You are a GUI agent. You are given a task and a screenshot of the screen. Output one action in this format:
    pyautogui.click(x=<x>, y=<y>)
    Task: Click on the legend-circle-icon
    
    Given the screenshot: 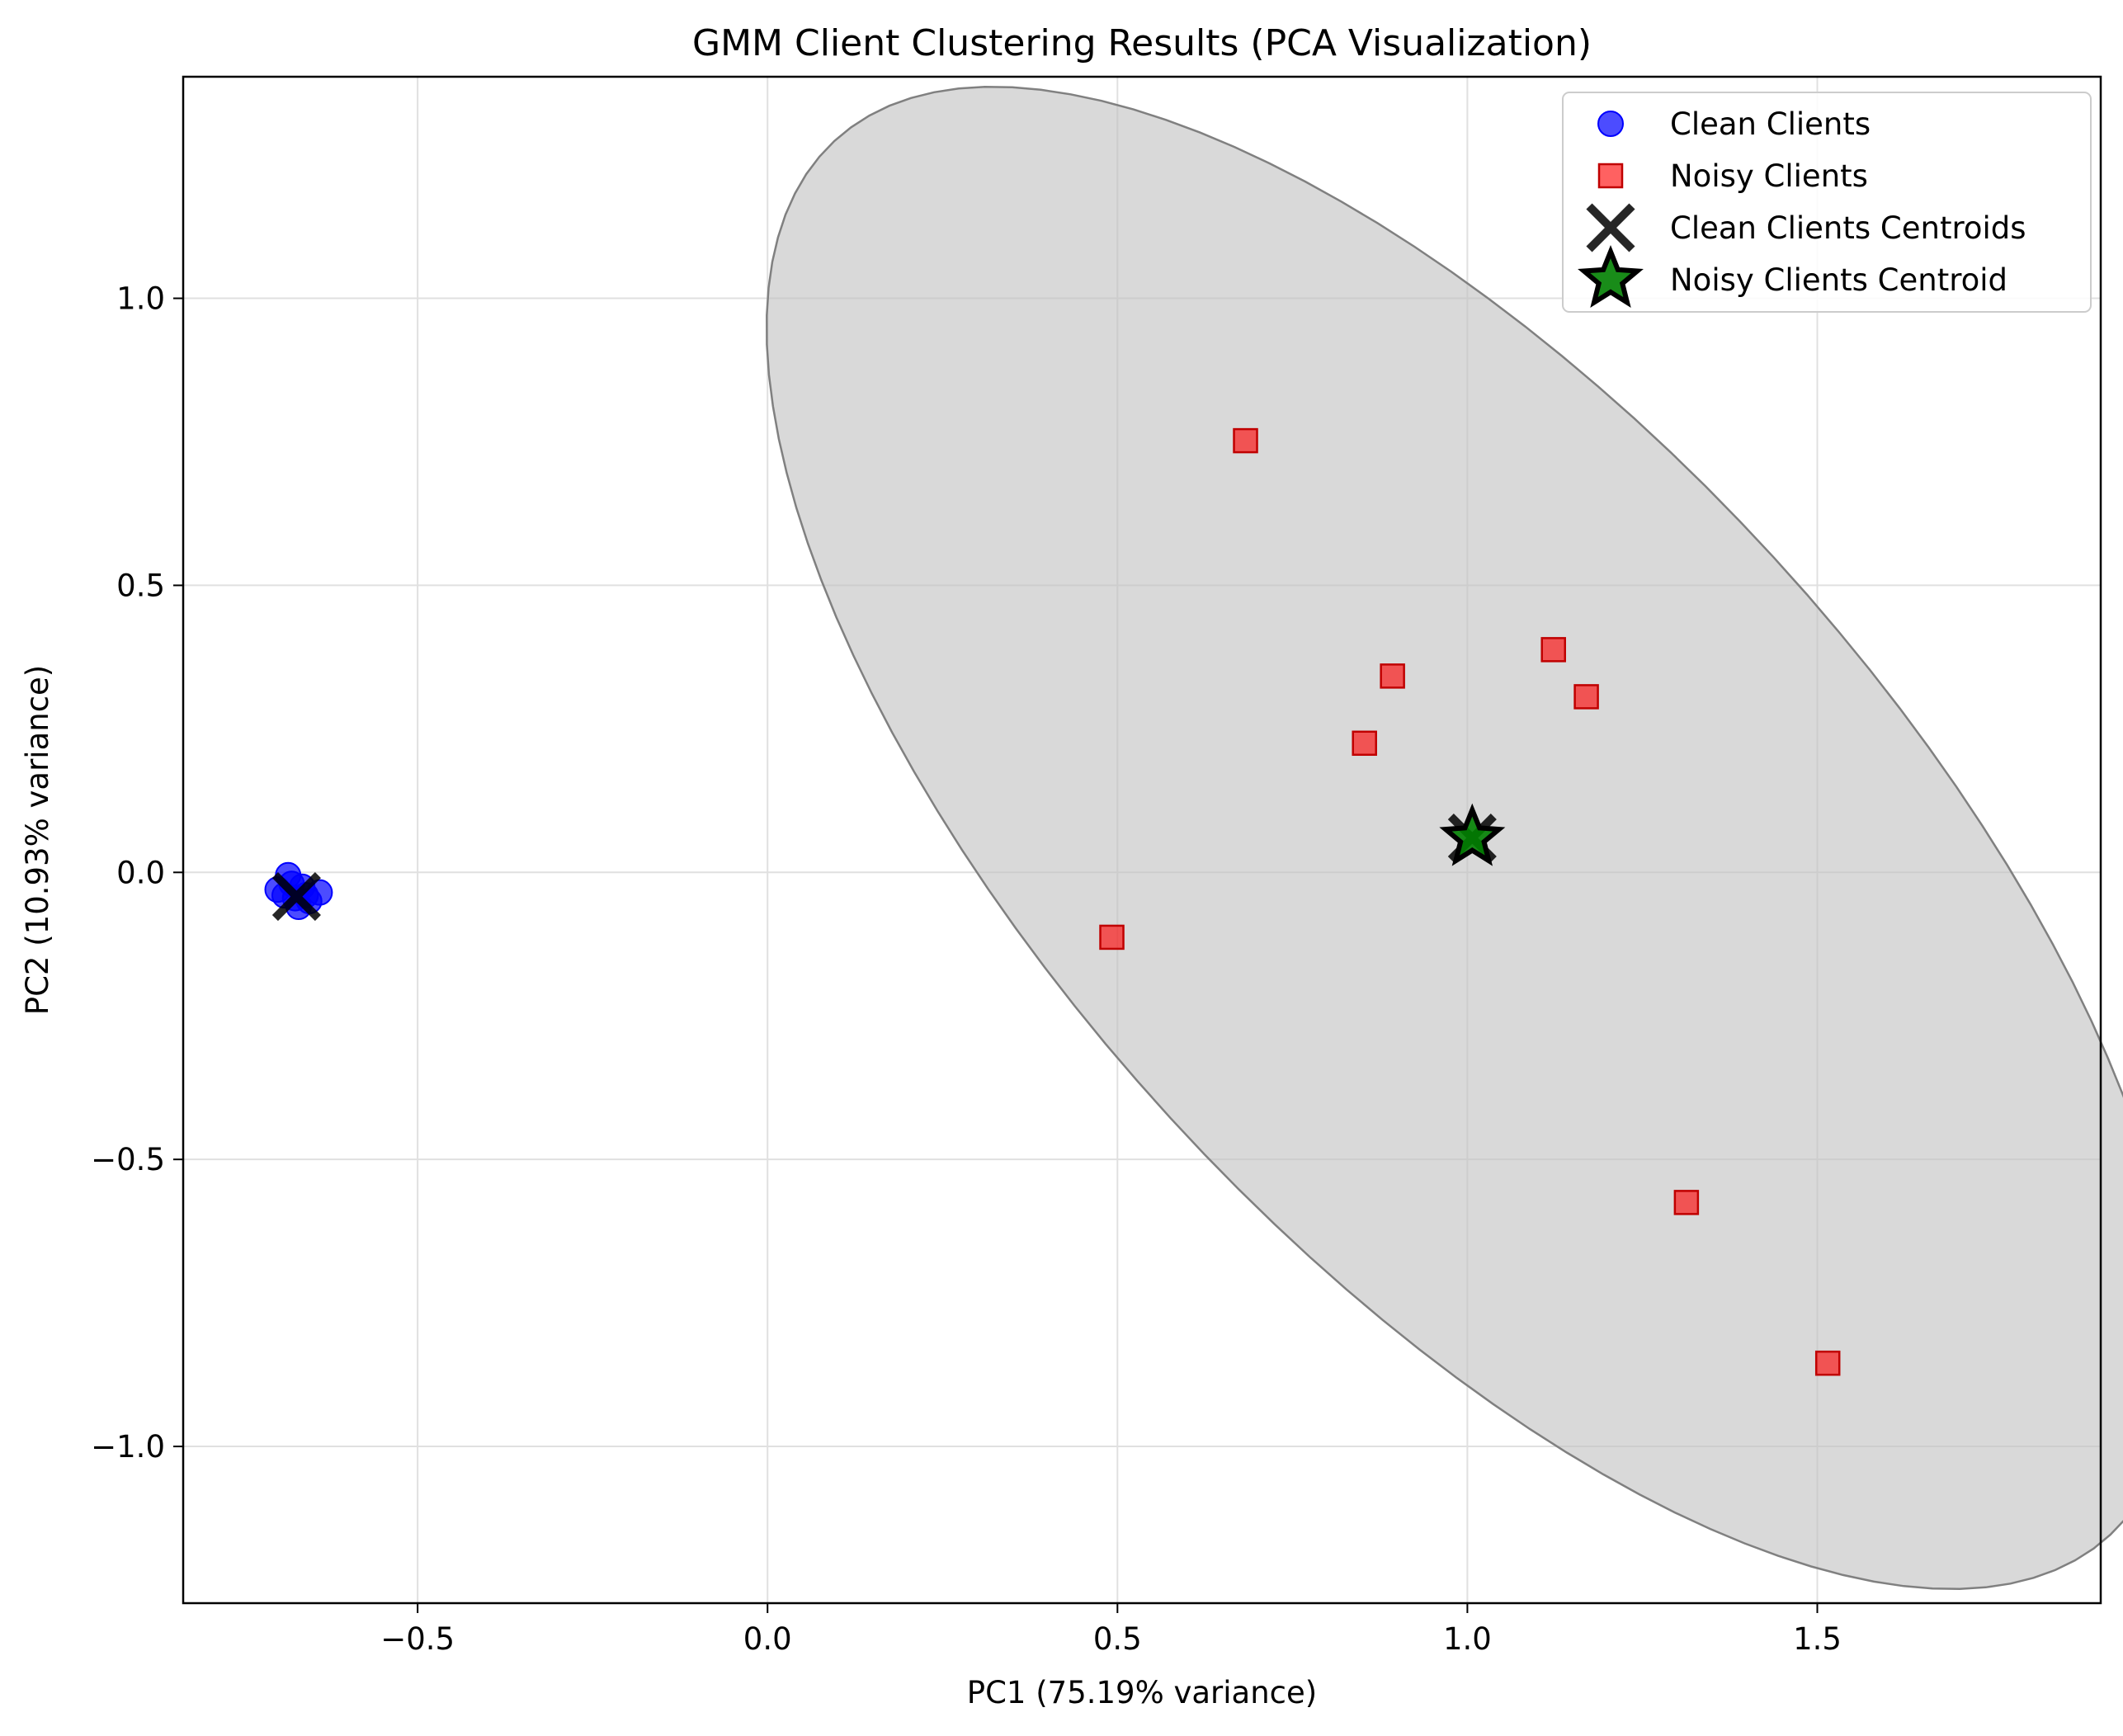 What is the action you would take?
    pyautogui.click(x=1610, y=124)
    